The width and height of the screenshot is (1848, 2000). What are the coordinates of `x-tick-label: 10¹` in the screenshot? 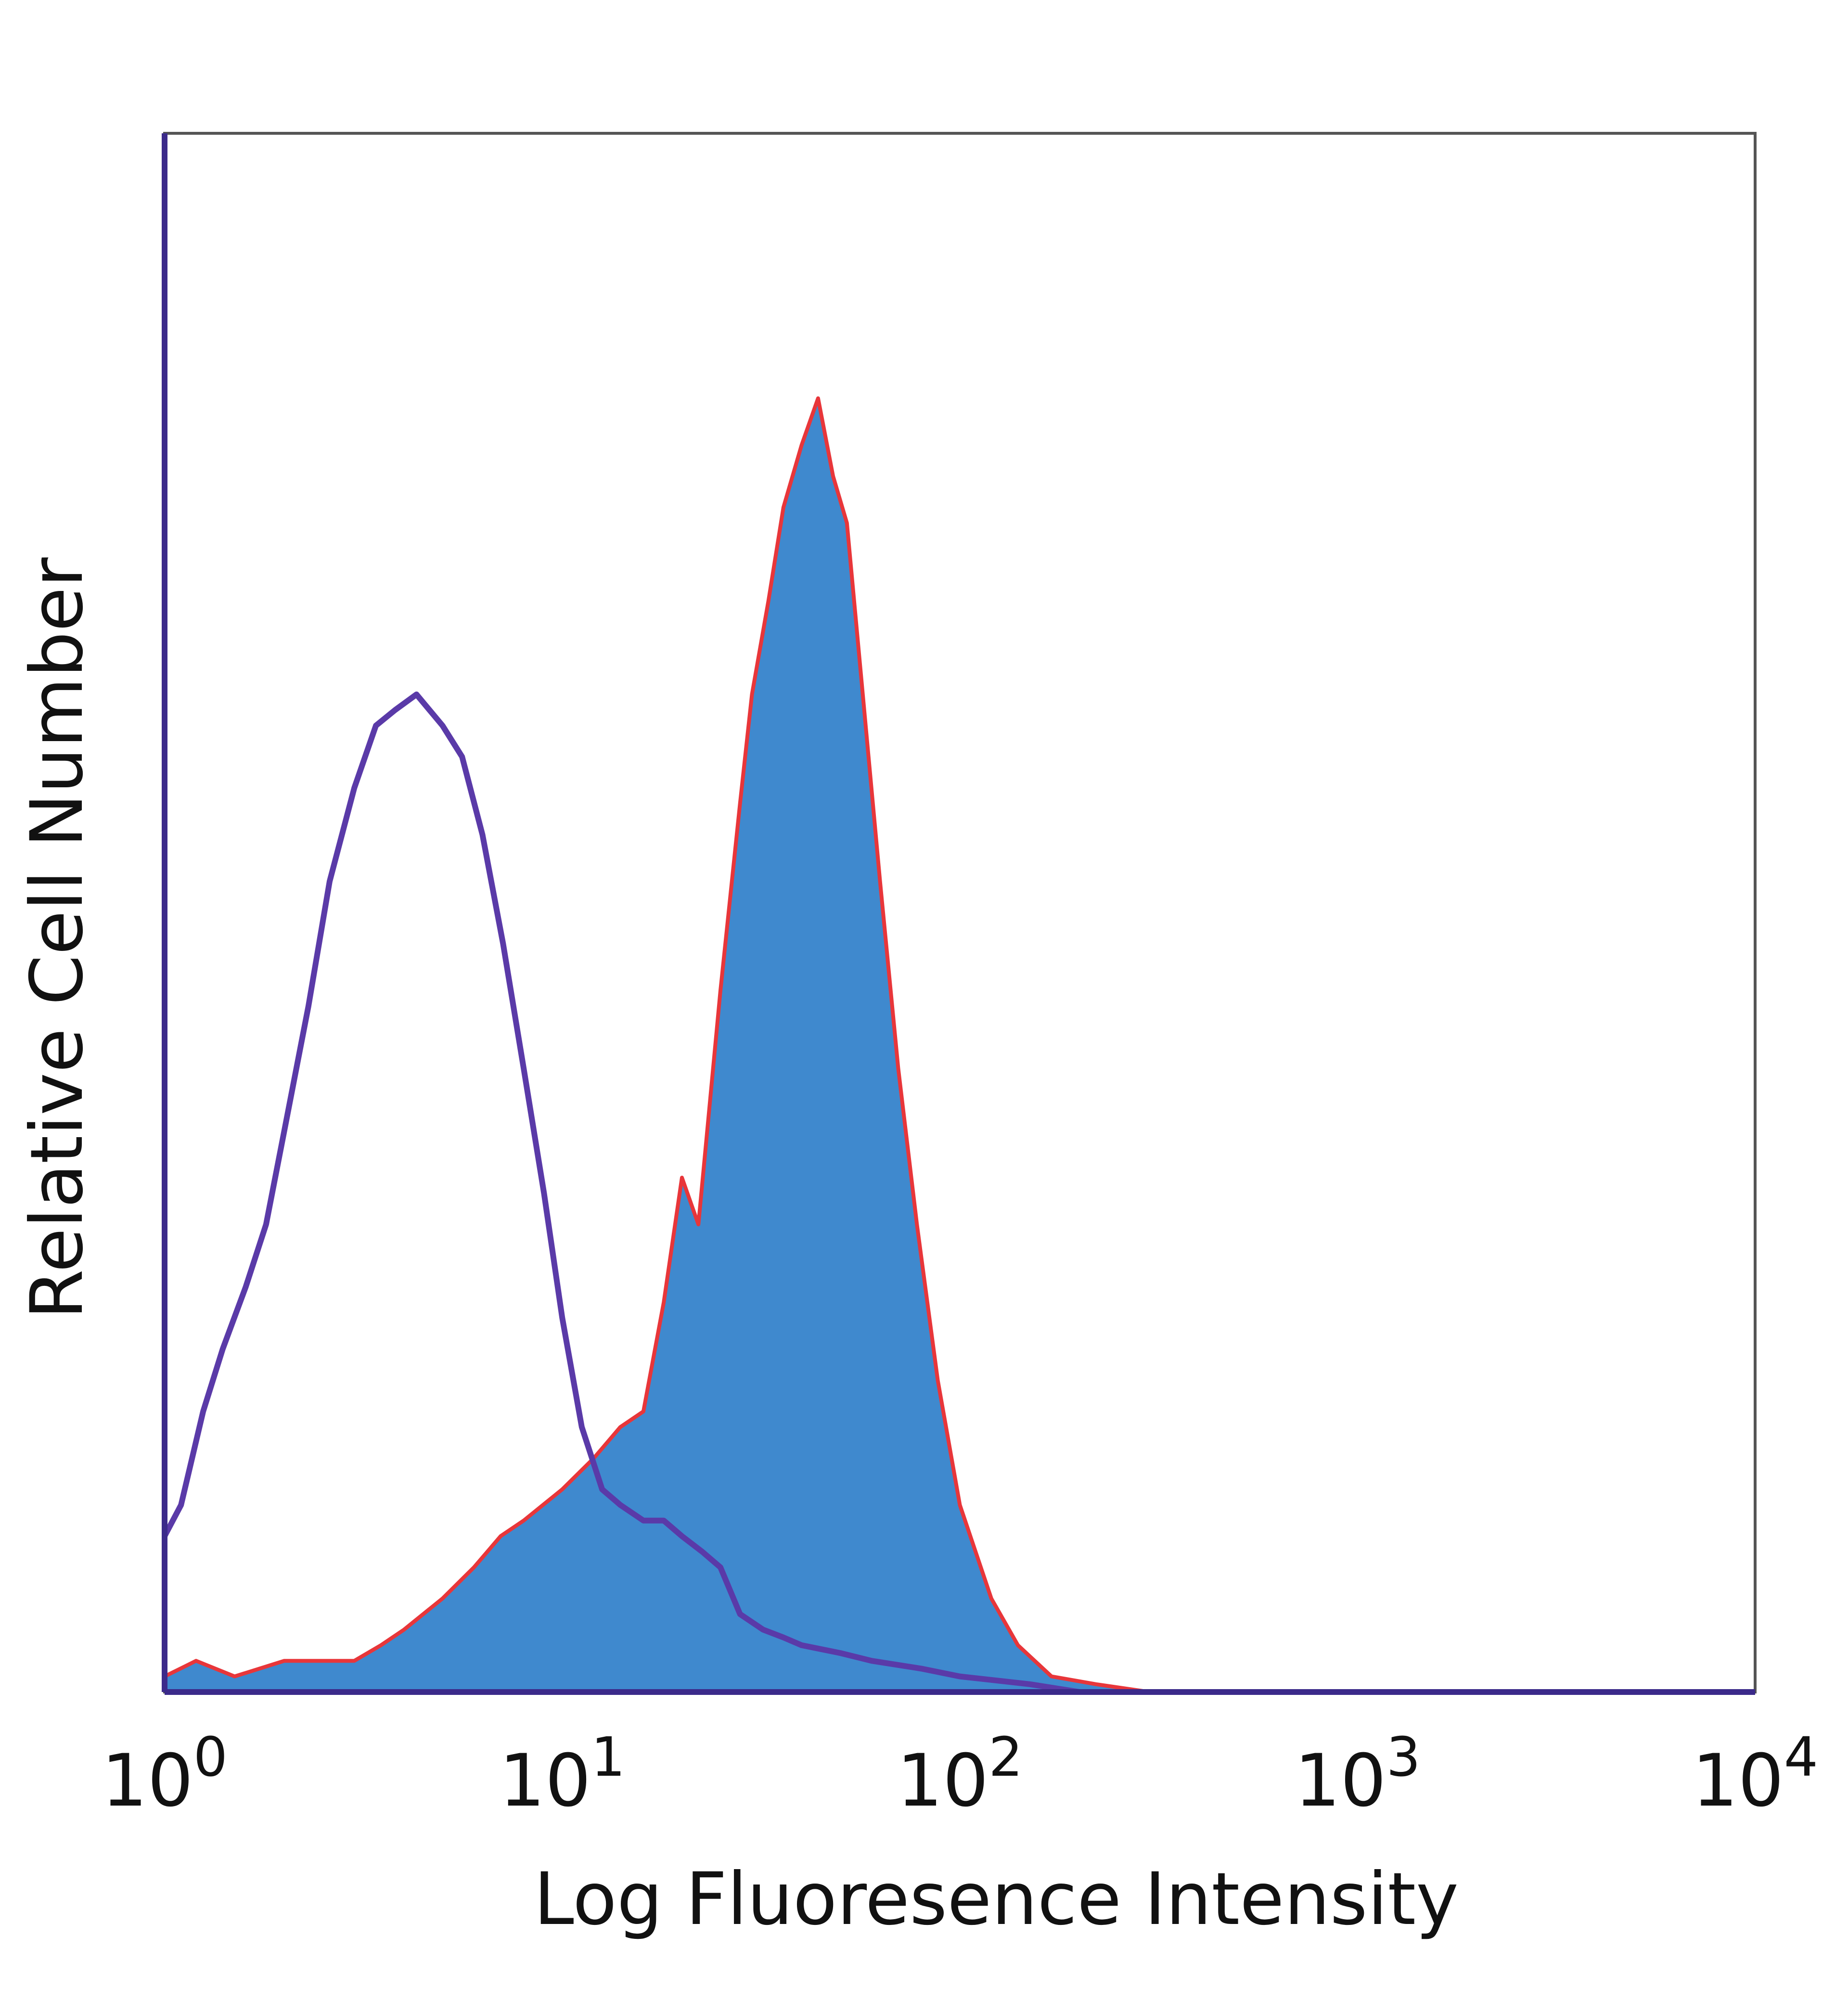 It's located at (562, 1774).